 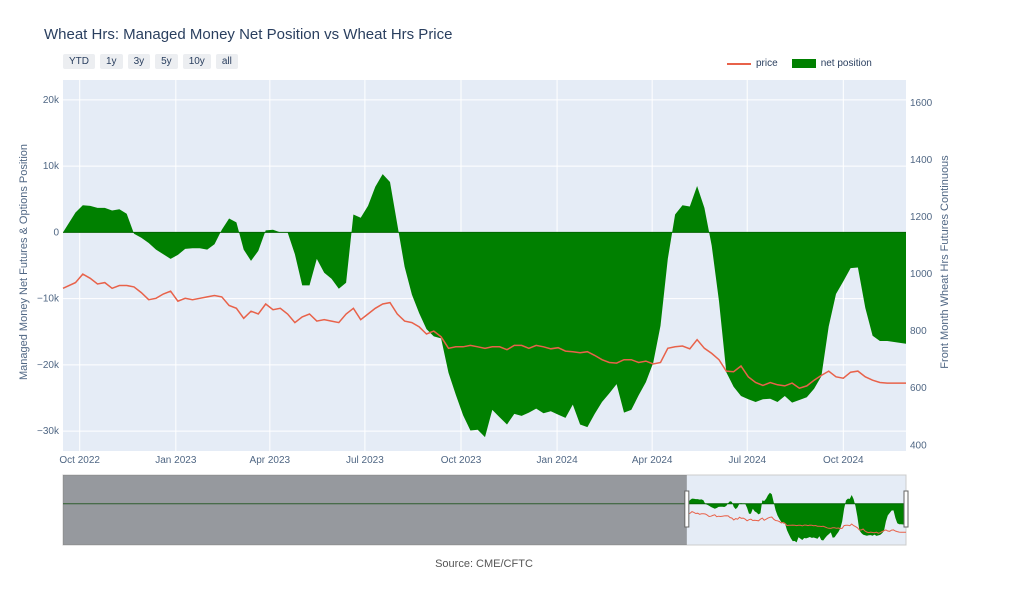 I want to click on y-right-axis-label: Front Month Wheat Hrs Futures Continuous, so click(x=945, y=262).